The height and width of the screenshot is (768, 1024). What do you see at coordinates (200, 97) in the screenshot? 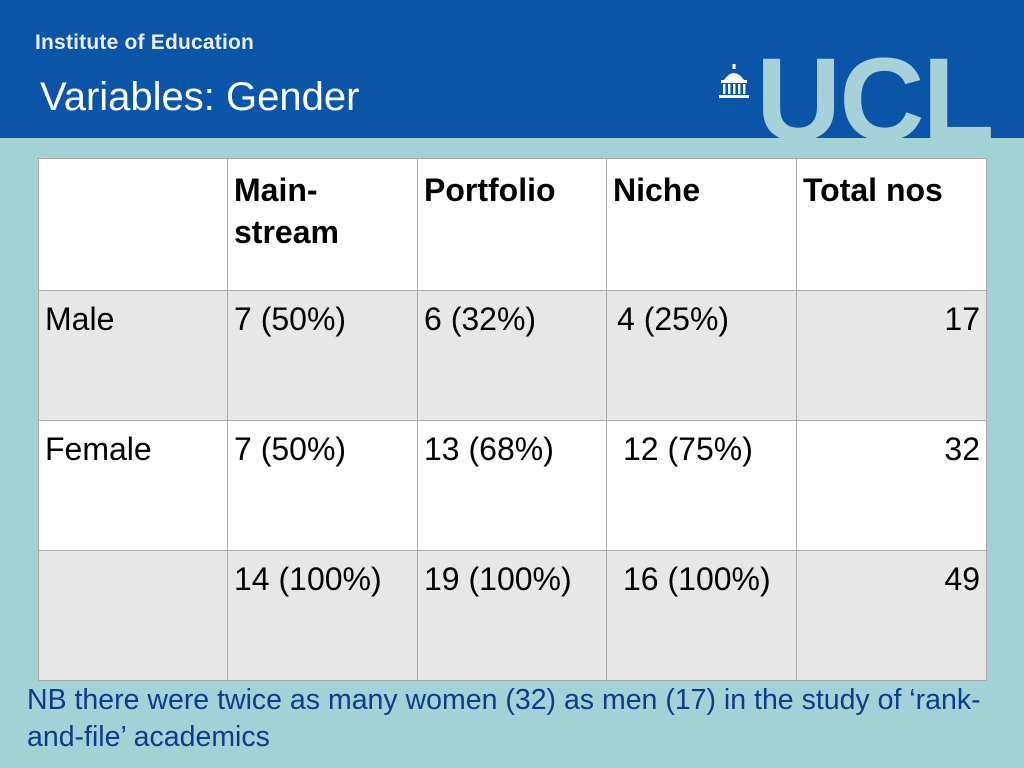
I see `page-title: Variables: Gender` at bounding box center [200, 97].